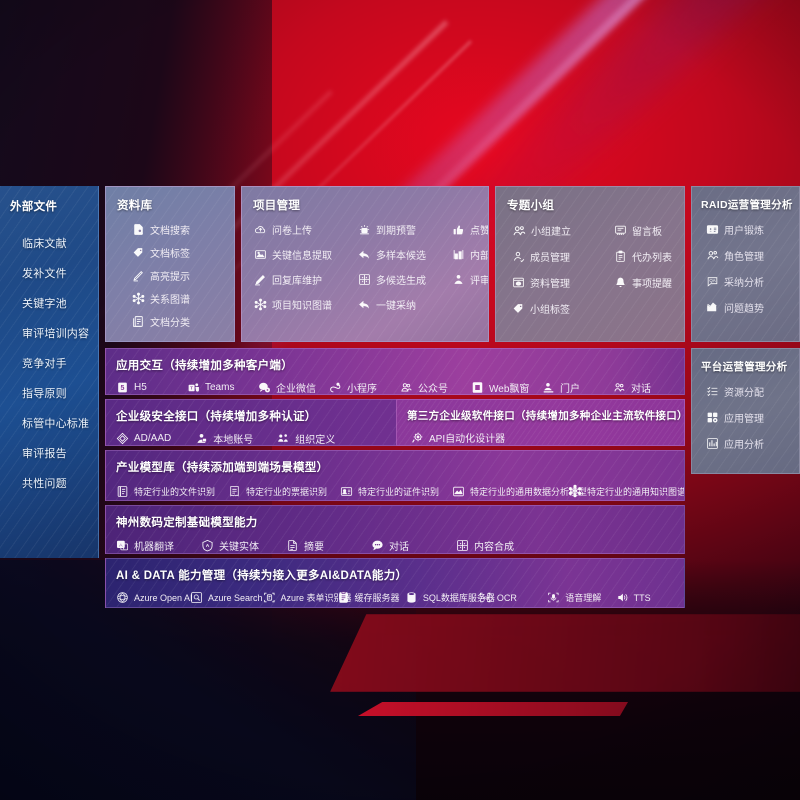  What do you see at coordinates (44, 274) in the screenshot?
I see `sidebar-item-supplement-docs: 发补文件` at bounding box center [44, 274].